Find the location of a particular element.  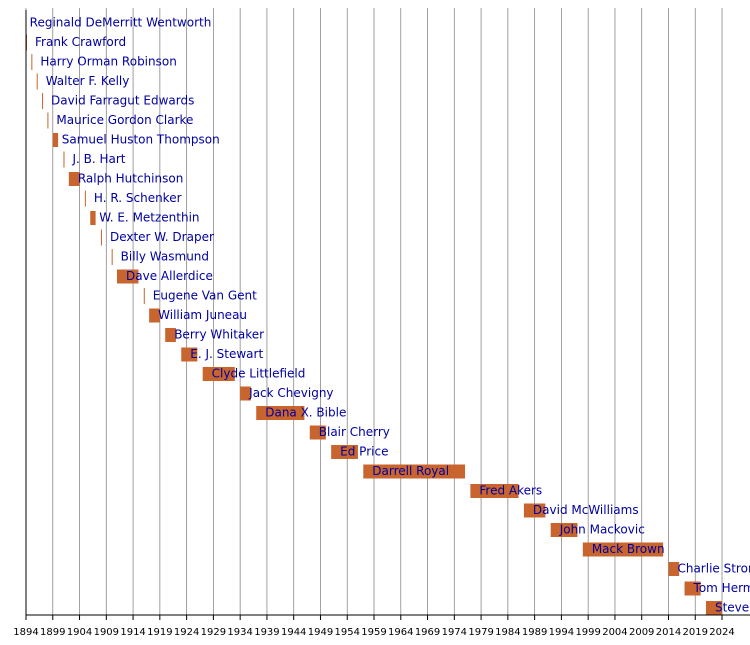

coach-name: Reginald DeMerritt Wentworth is located at coordinates (121, 23).